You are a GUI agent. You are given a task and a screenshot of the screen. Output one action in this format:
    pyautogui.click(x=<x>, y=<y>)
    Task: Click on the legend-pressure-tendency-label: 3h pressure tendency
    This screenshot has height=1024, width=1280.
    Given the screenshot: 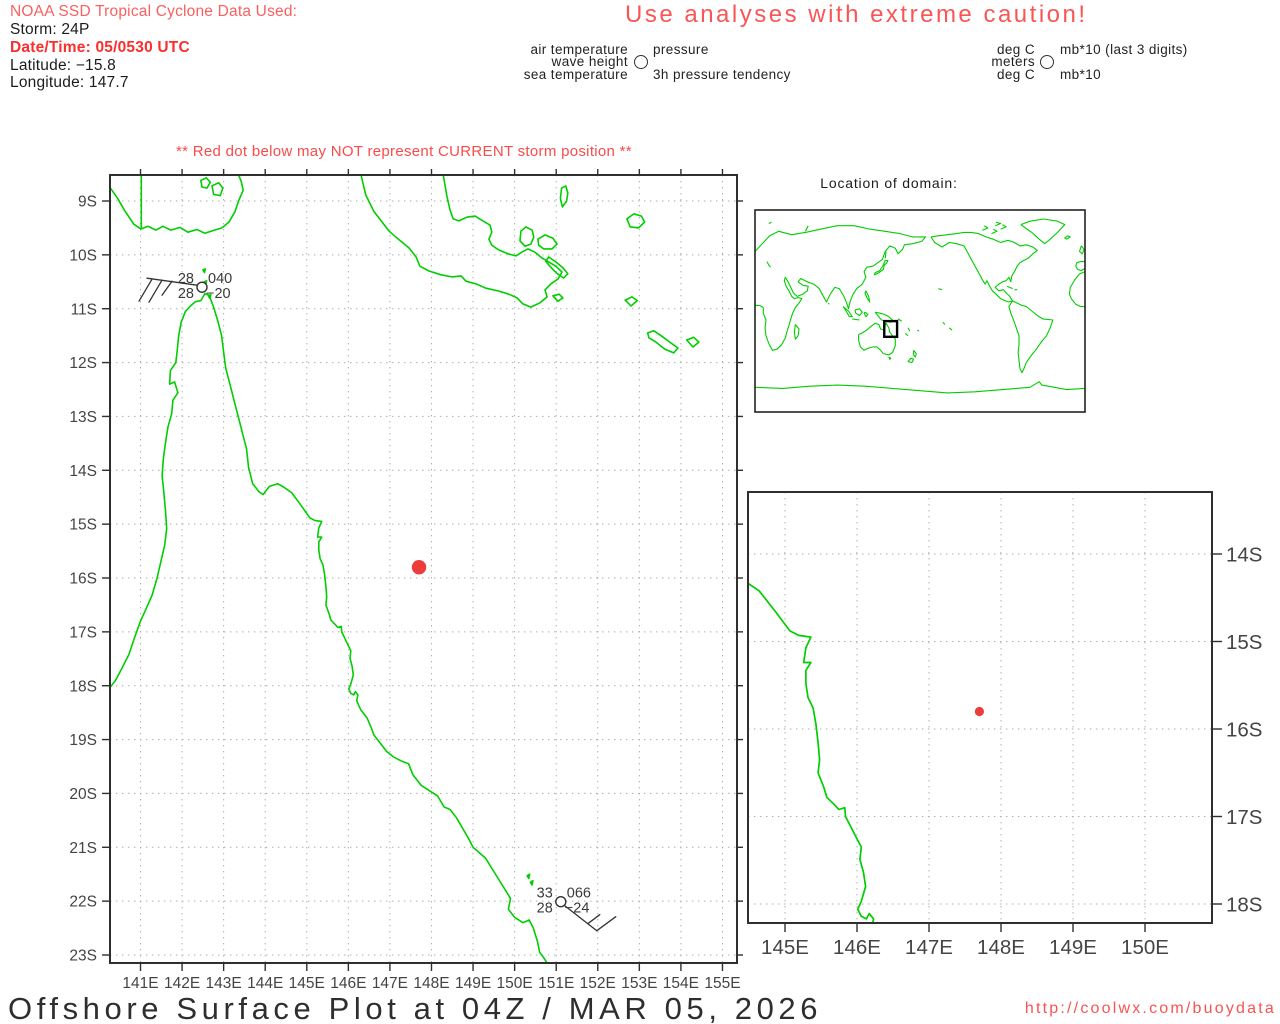 What is the action you would take?
    pyautogui.click(x=722, y=74)
    